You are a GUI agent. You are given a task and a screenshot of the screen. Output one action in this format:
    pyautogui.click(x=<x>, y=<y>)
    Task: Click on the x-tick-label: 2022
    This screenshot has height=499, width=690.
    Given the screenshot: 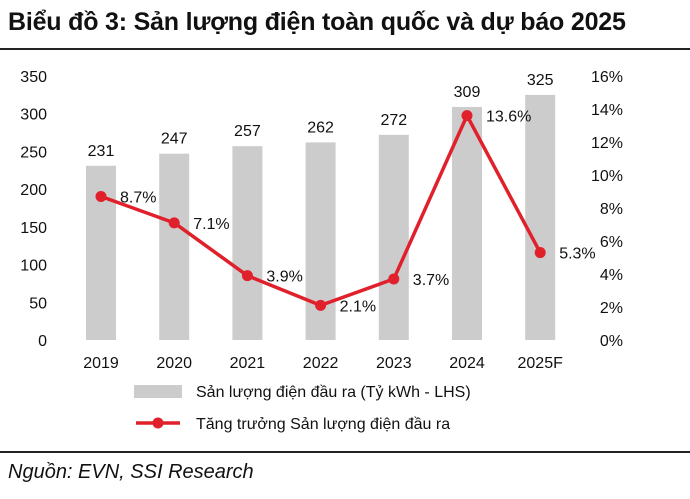 What is the action you would take?
    pyautogui.click(x=321, y=363)
    